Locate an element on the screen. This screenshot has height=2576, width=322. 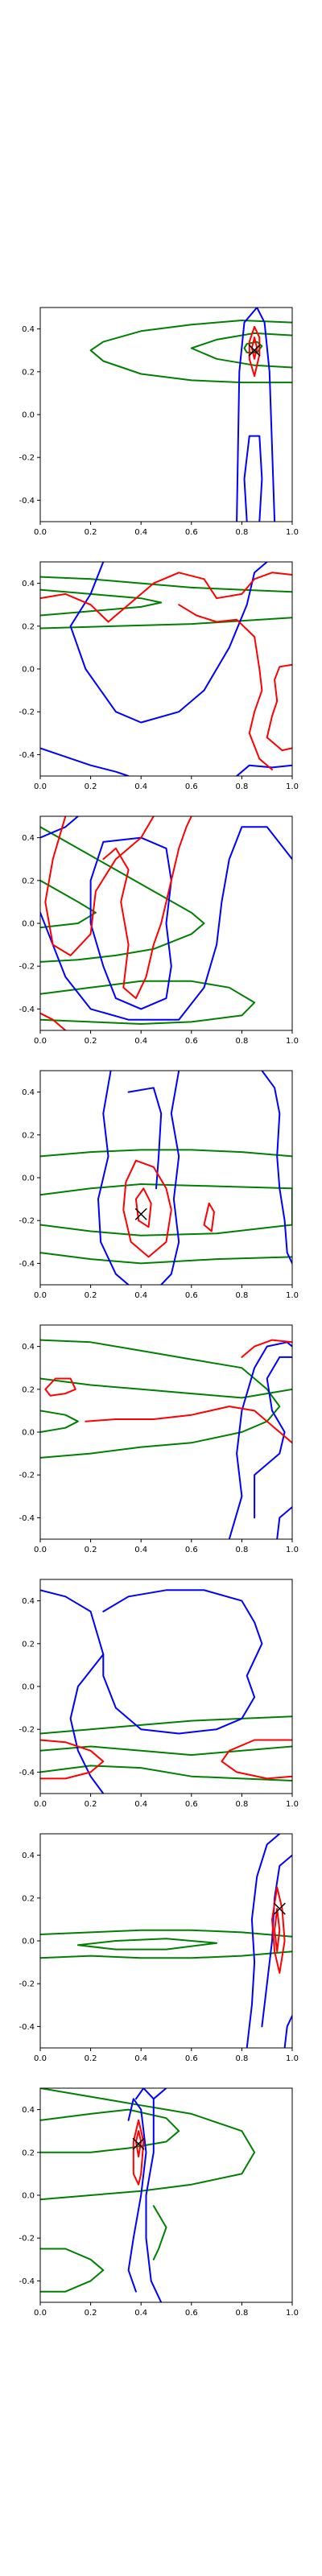
axes-frame is located at coordinates (166, 2195).